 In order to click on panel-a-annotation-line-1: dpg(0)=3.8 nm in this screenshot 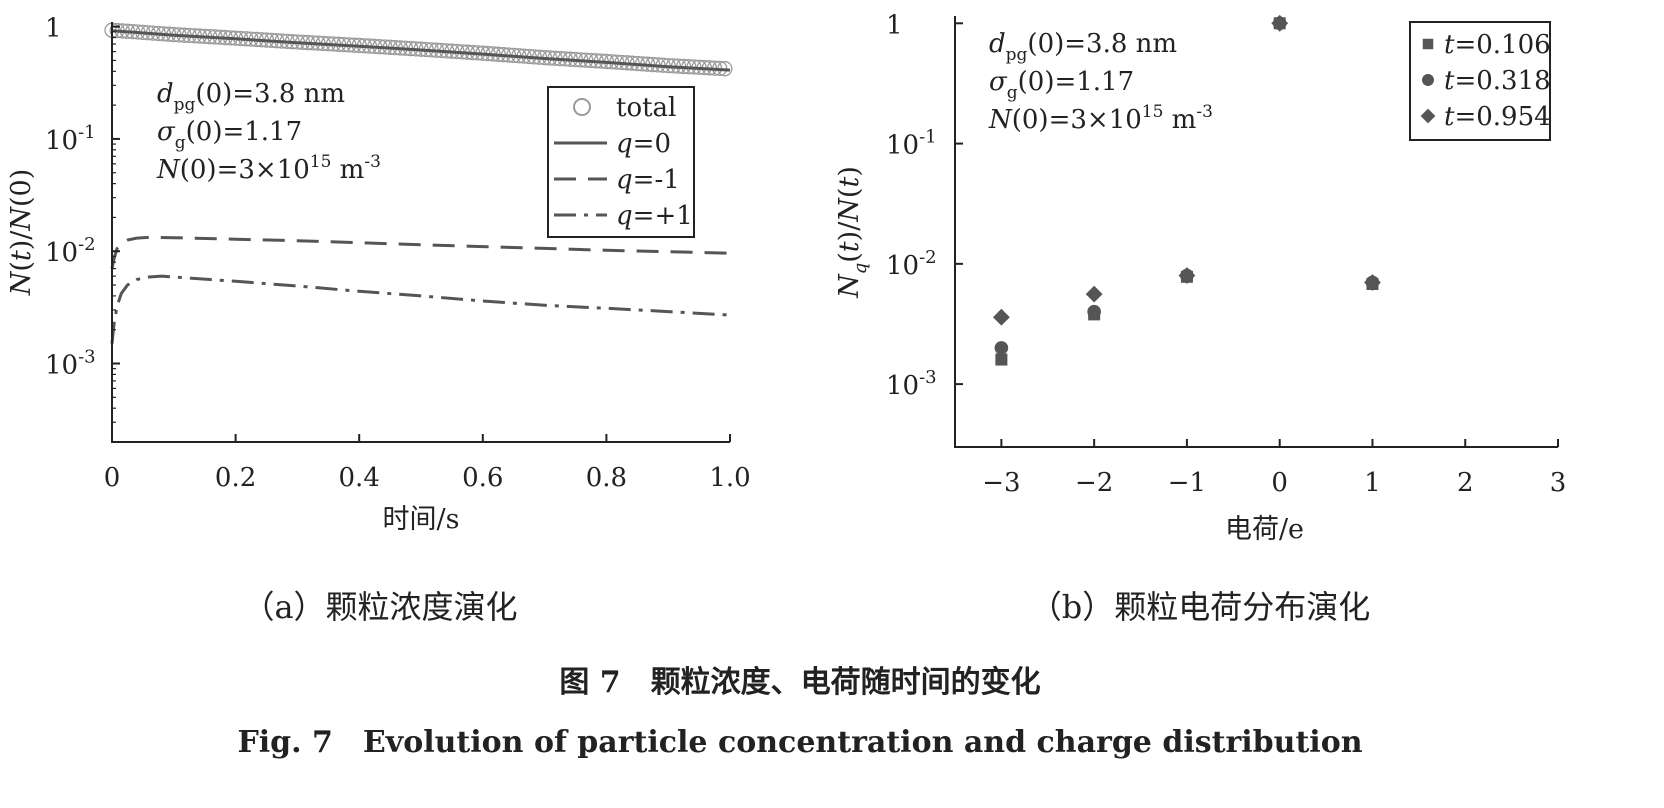, I will do `click(251, 97)`.